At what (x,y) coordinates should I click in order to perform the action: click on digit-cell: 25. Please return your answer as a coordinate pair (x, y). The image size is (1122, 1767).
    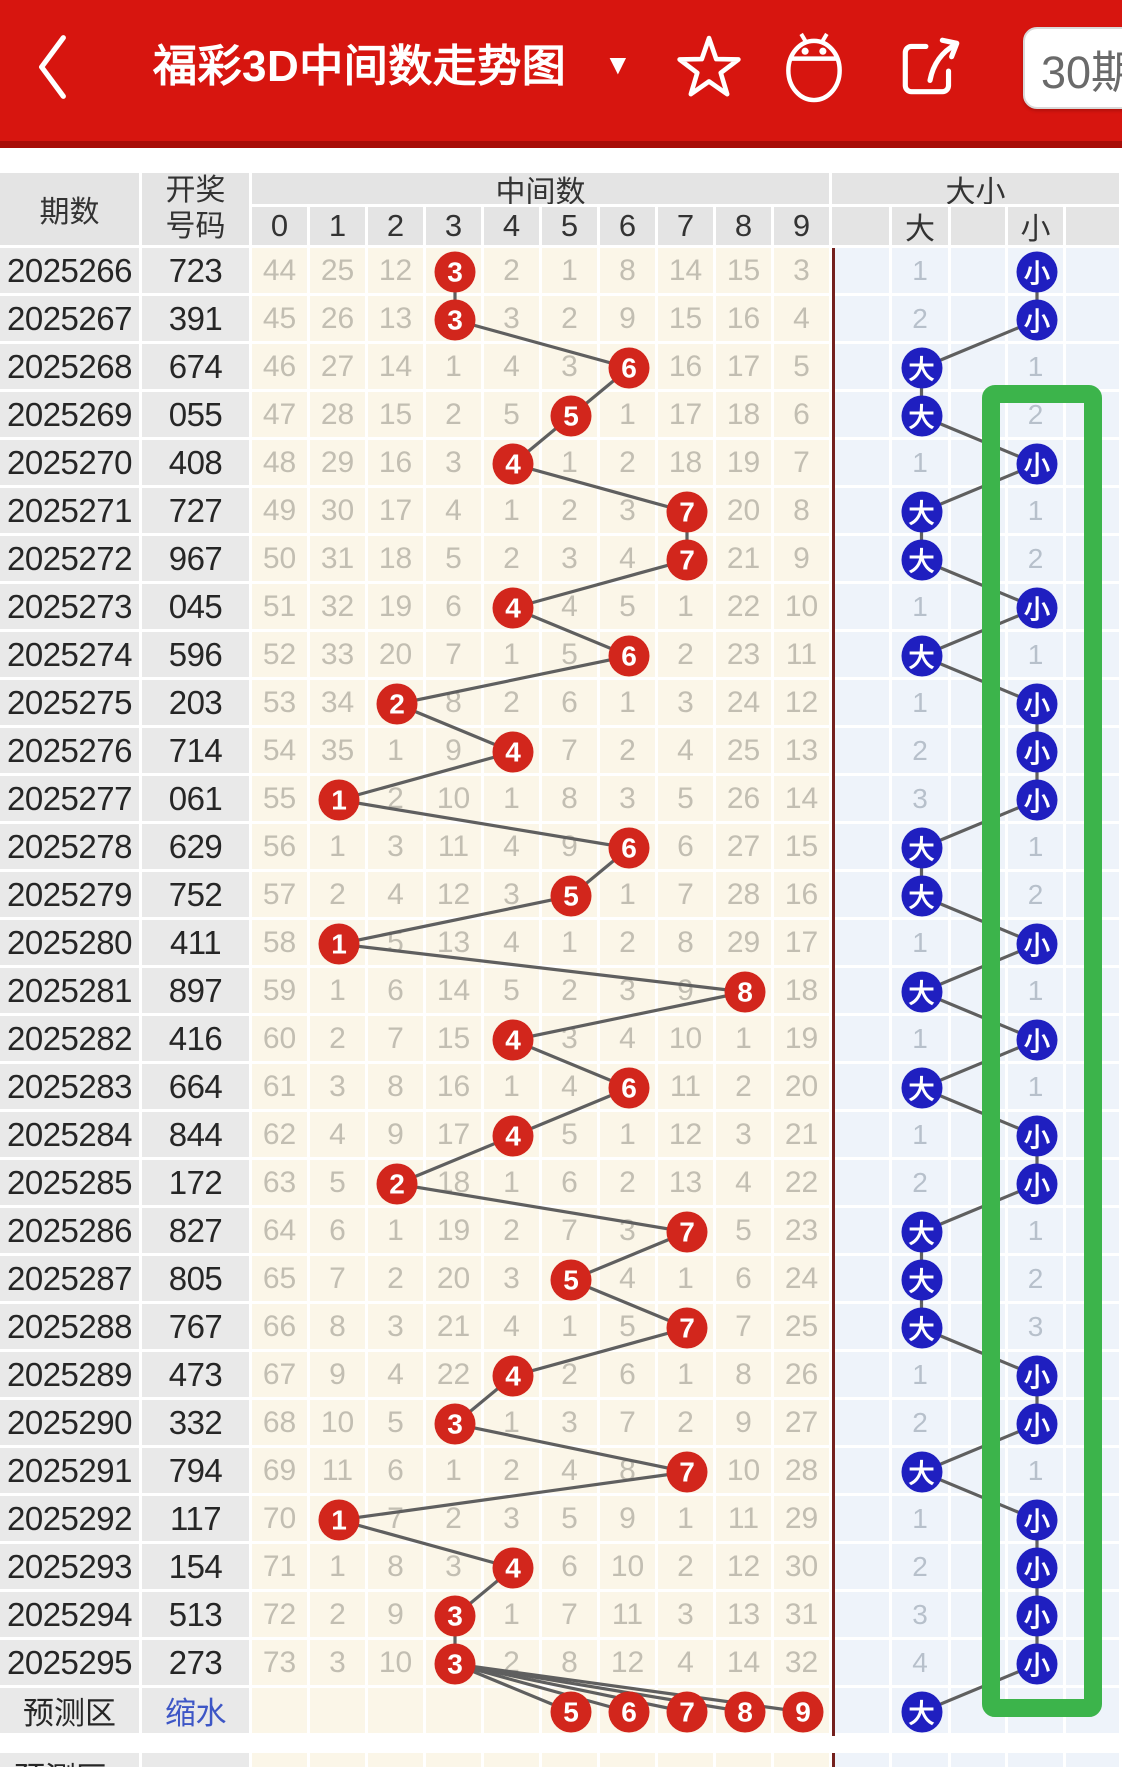
    Looking at the image, I should click on (745, 752).